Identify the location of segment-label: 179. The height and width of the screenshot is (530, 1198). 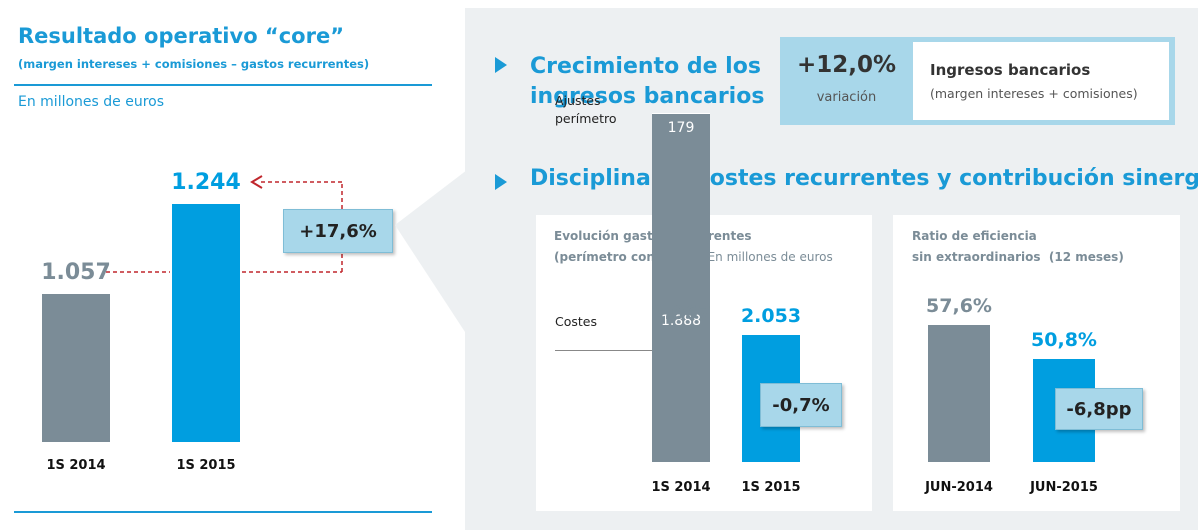
(681, 128).